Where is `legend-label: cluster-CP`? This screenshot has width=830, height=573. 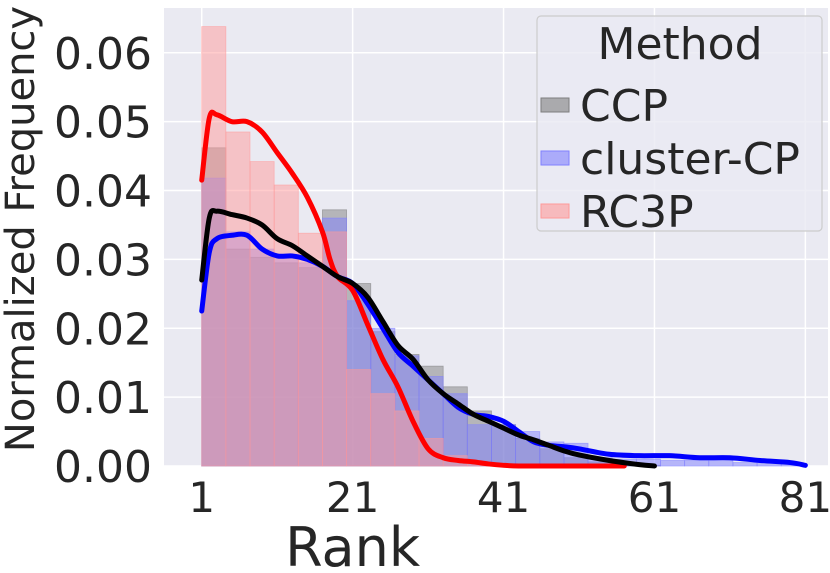 legend-label: cluster-CP is located at coordinates (690, 159).